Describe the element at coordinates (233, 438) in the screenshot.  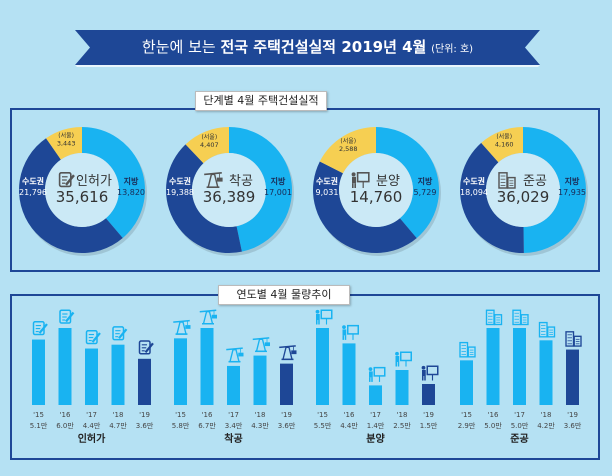
I see `group-name: 착공` at that location.